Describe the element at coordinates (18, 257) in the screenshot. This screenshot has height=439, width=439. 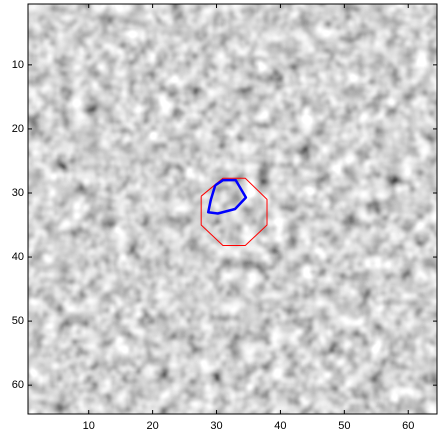
I see `y-tick-label: 40` at that location.